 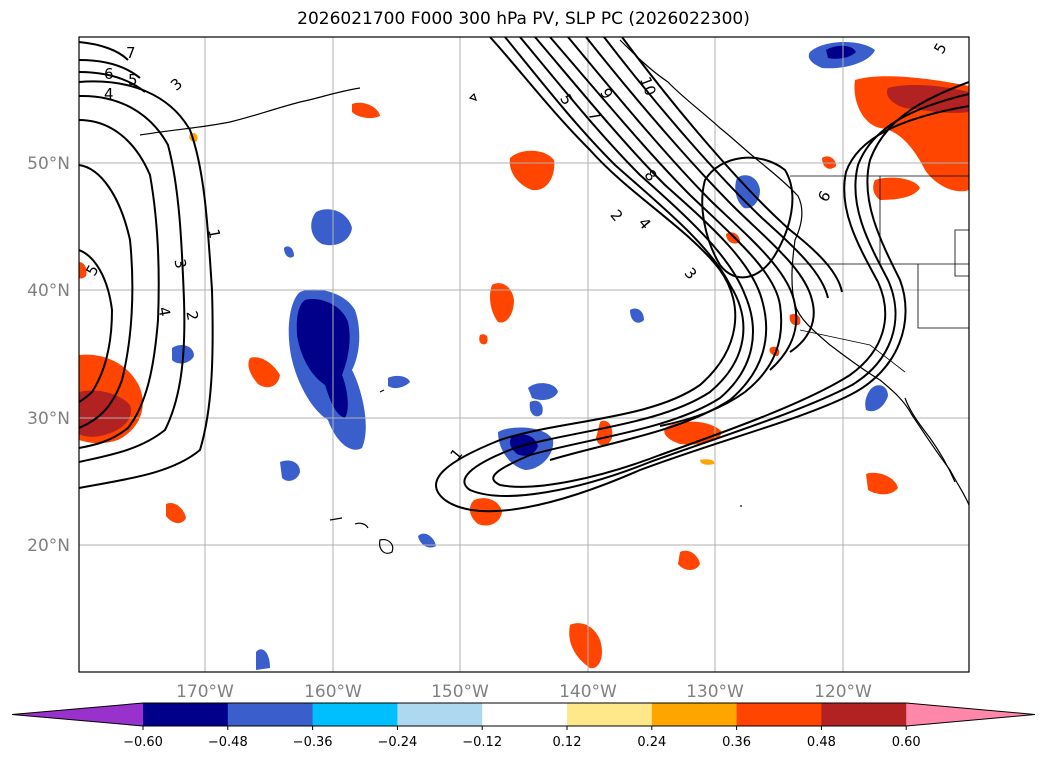 I want to click on lon-label-140w: 140°W, so click(x=588, y=692).